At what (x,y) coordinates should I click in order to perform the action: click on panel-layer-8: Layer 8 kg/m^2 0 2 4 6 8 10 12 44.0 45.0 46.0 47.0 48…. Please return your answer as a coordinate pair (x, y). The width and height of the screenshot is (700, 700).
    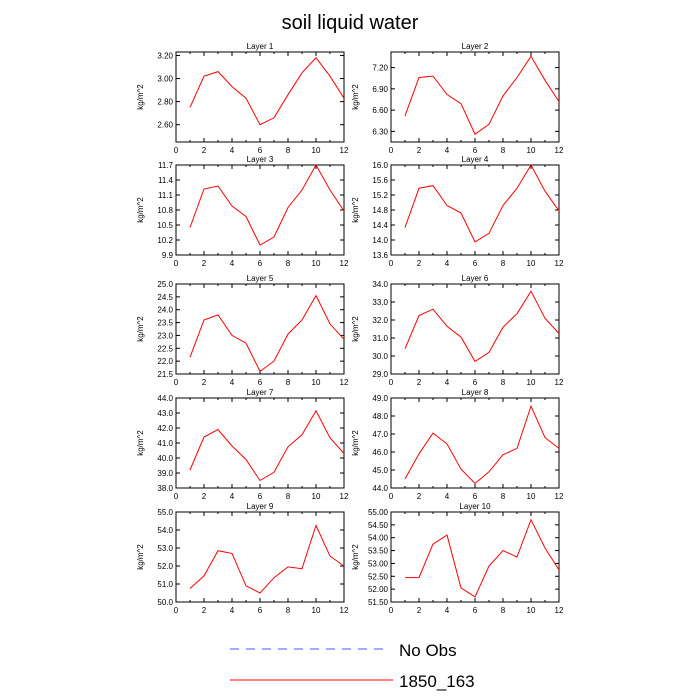
    Looking at the image, I should click on (457, 444).